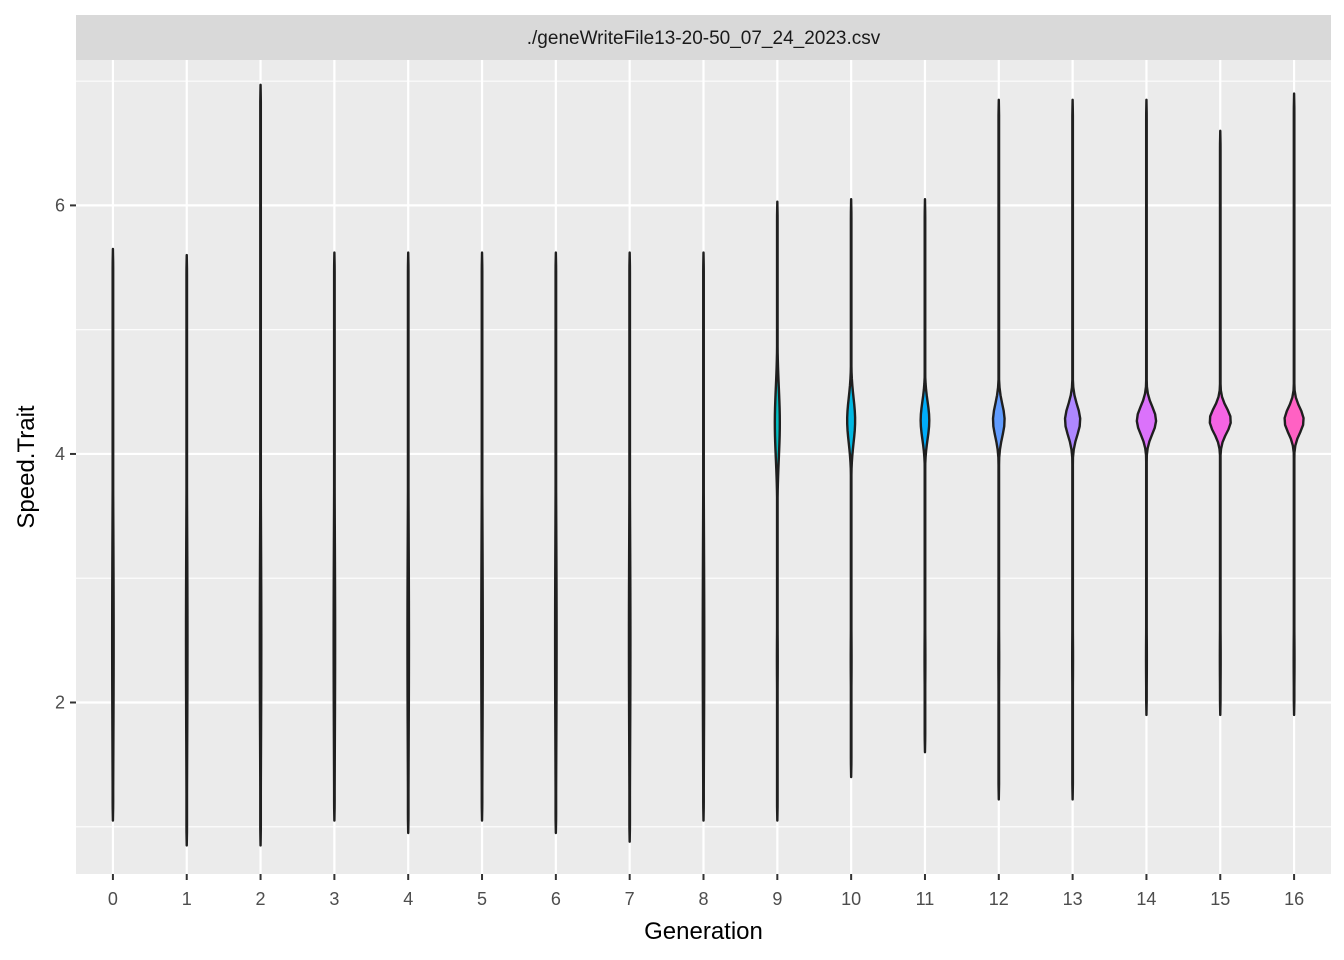 The height and width of the screenshot is (960, 1344). Describe the element at coordinates (113, 899) in the screenshot. I see `x-tick-label: 0` at that location.